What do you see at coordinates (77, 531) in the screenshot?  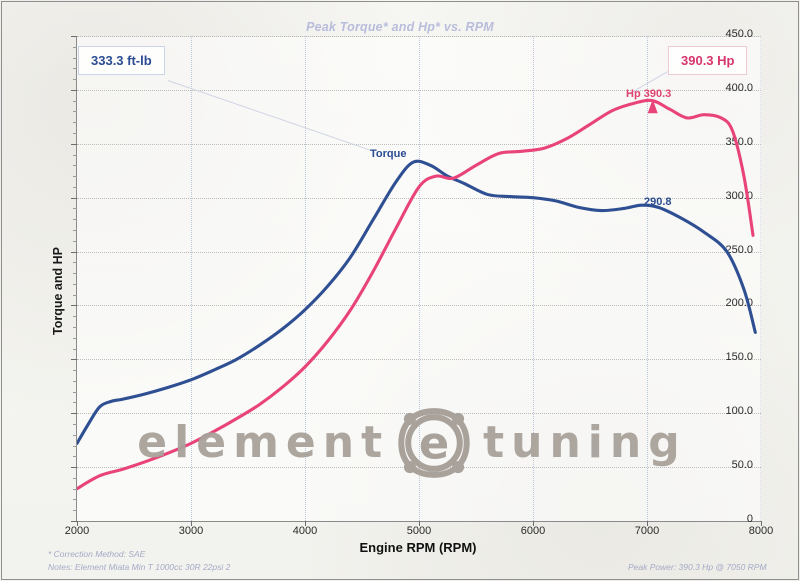 I see `x-tick-label: 2000` at bounding box center [77, 531].